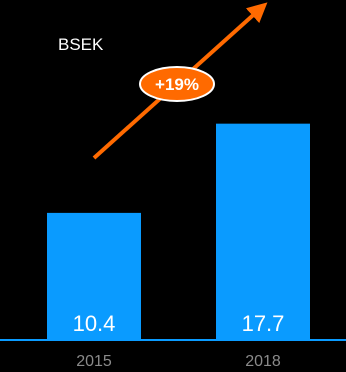  Describe the element at coordinates (94, 323) in the screenshot. I see `data-label-2015: 10.4` at that location.